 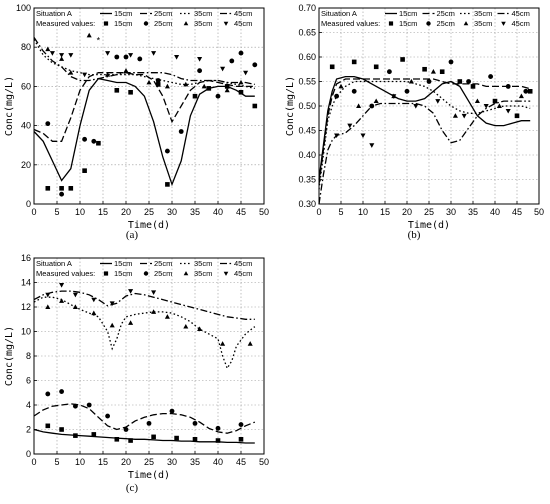 I want to click on y-tick-label: 0.55, so click(x=307, y=82).